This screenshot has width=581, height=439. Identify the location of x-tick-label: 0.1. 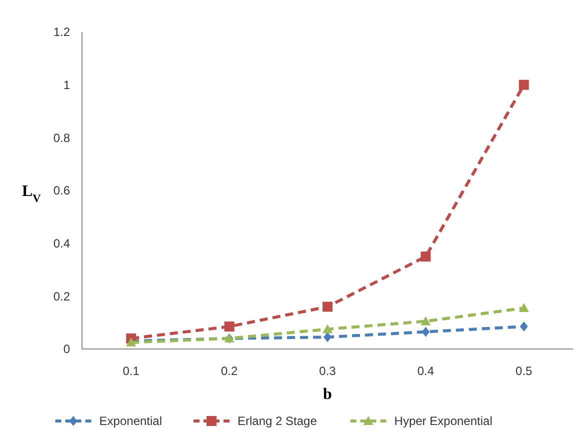
(131, 371).